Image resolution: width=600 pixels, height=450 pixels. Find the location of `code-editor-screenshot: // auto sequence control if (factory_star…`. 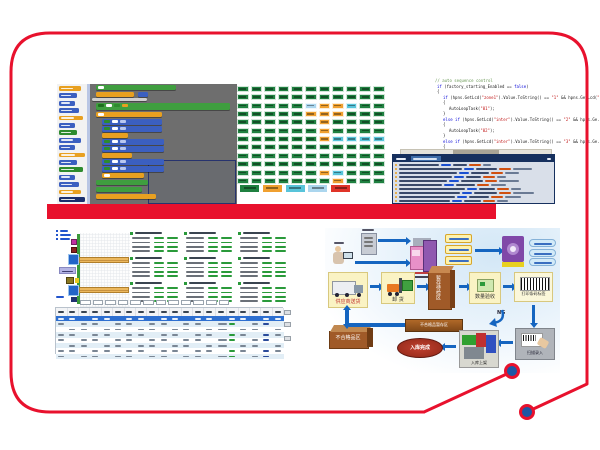

code-editor-screenshot: // auto sequence control if (factory_star… is located at coordinates (496, 140).